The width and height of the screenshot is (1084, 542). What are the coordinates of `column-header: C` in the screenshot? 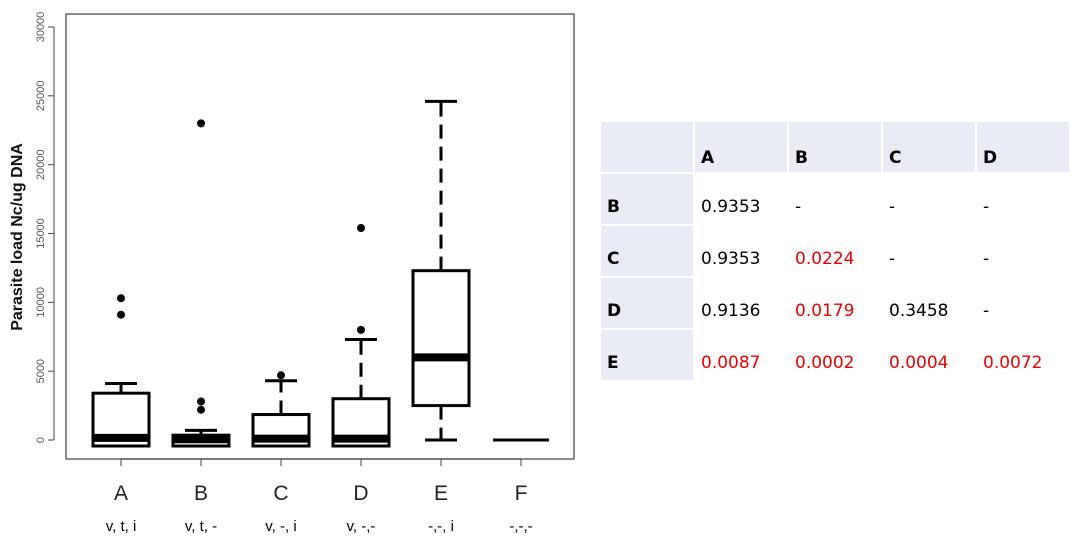 It's located at (929, 147).